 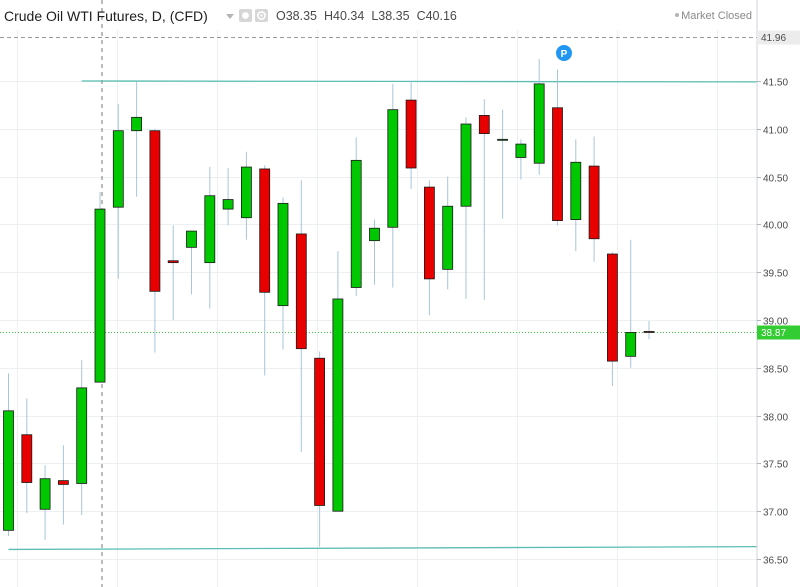 I want to click on event-marker-icon, so click(x=564, y=53).